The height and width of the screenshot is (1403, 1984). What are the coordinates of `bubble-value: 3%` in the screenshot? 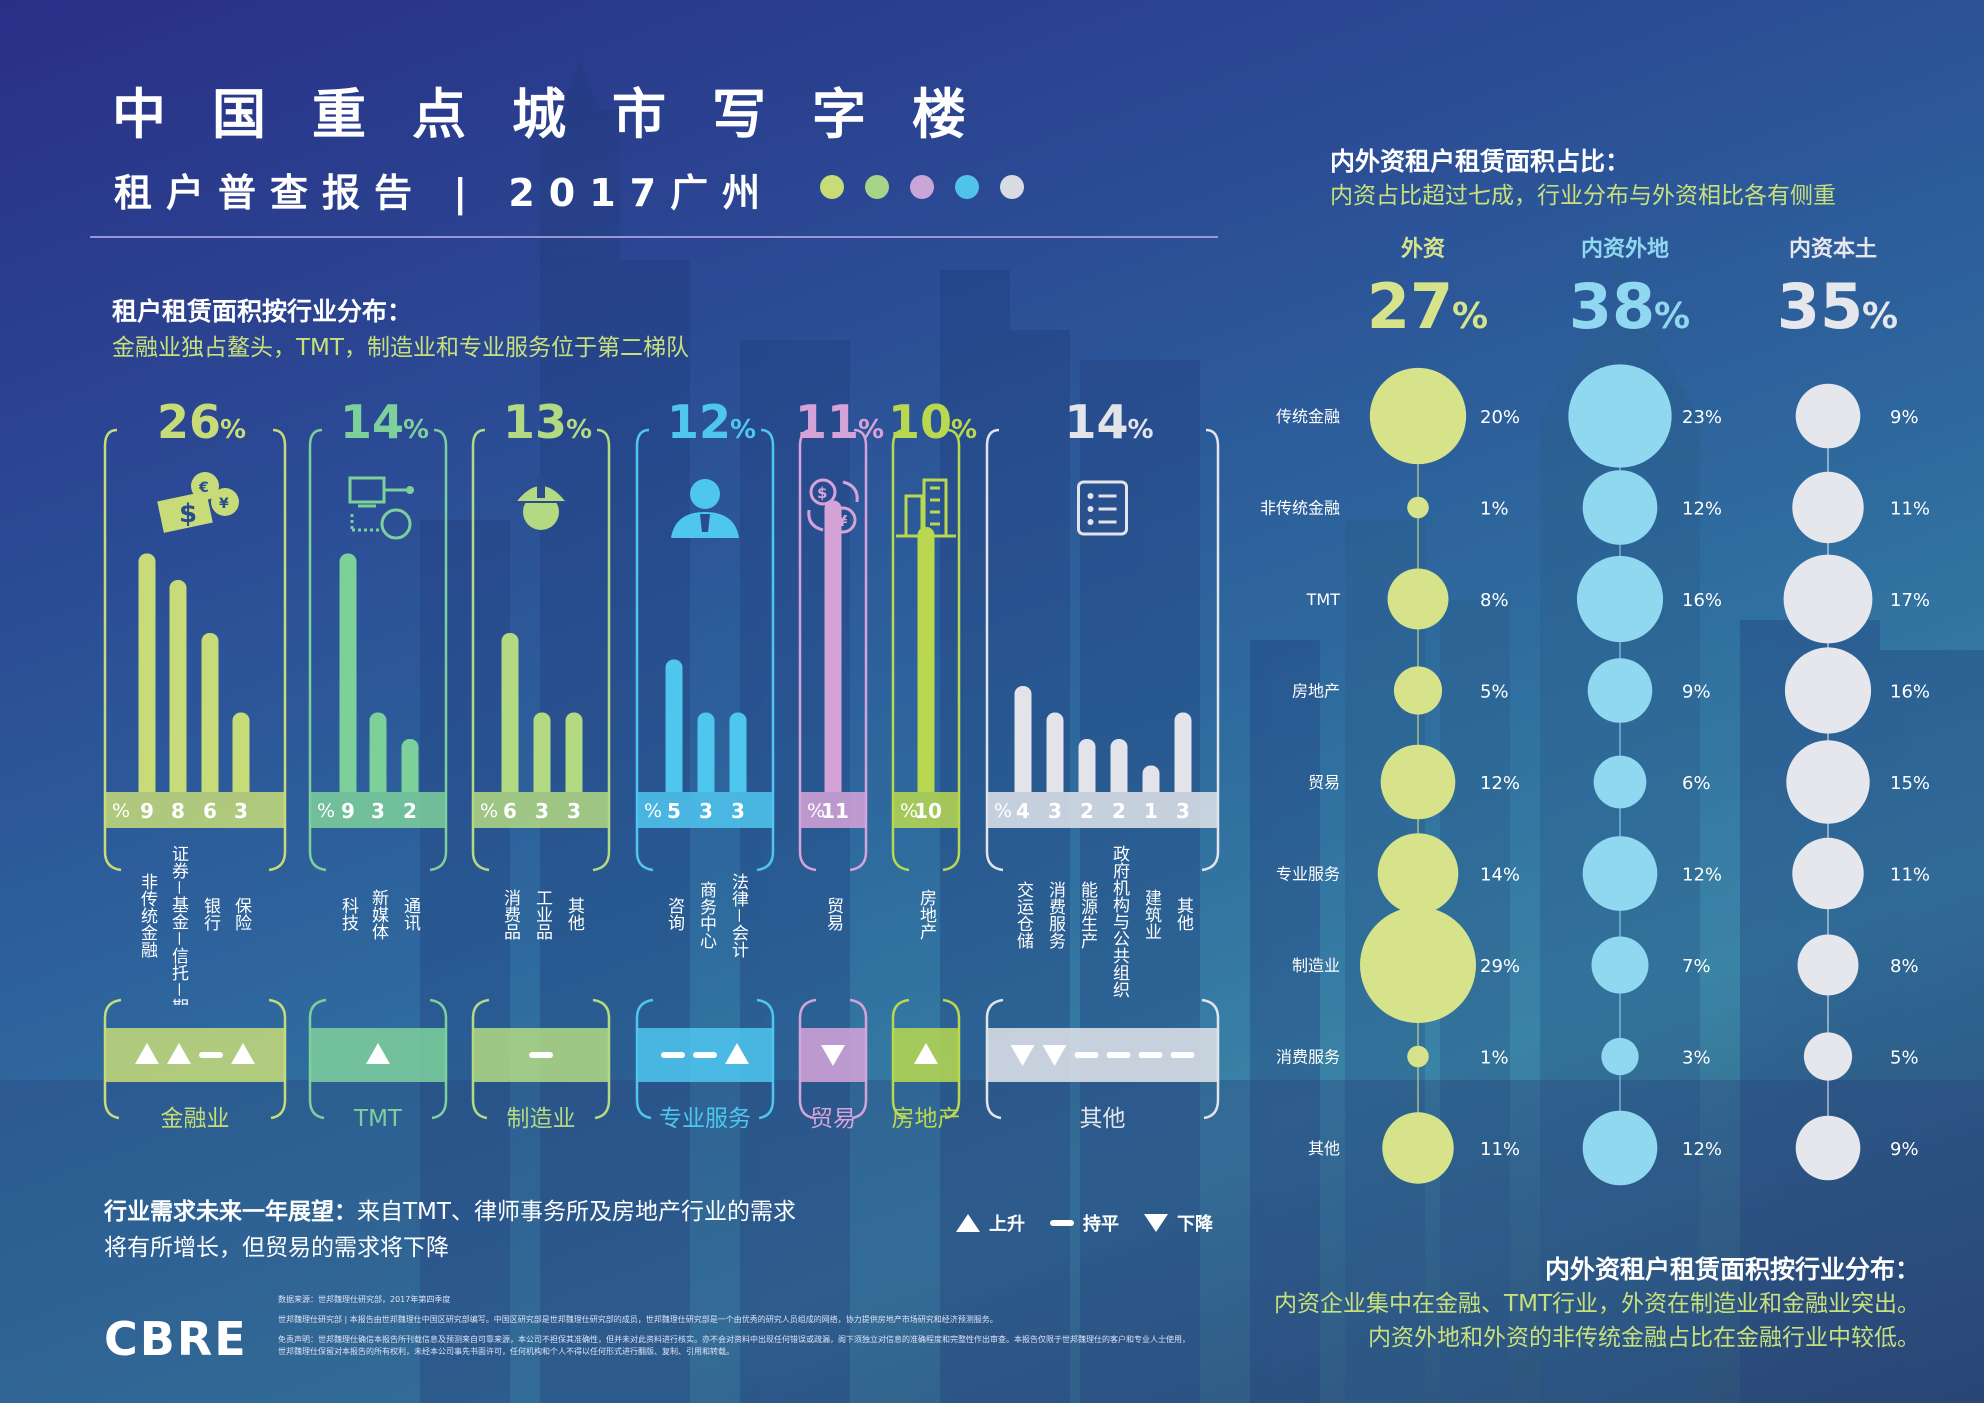 It's located at (1696, 1058).